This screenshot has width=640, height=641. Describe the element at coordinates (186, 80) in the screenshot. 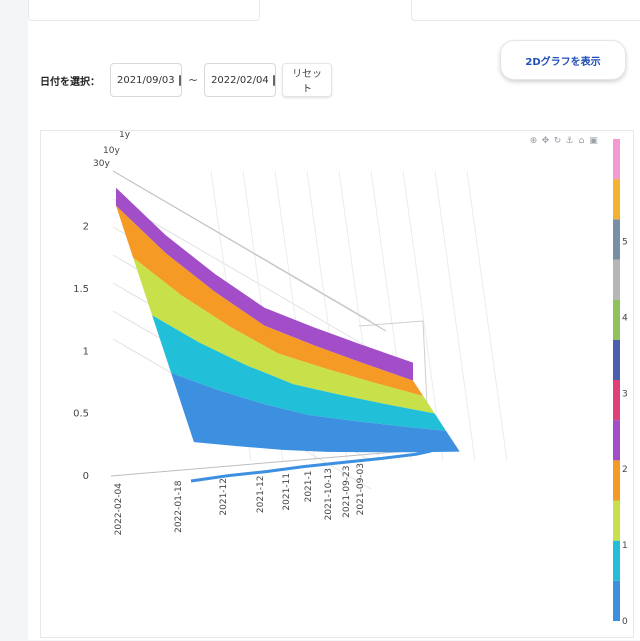

I see `date-filter-row: 日付を選択： 2021/09/03 ~ 2022/02/04 リセット` at that location.